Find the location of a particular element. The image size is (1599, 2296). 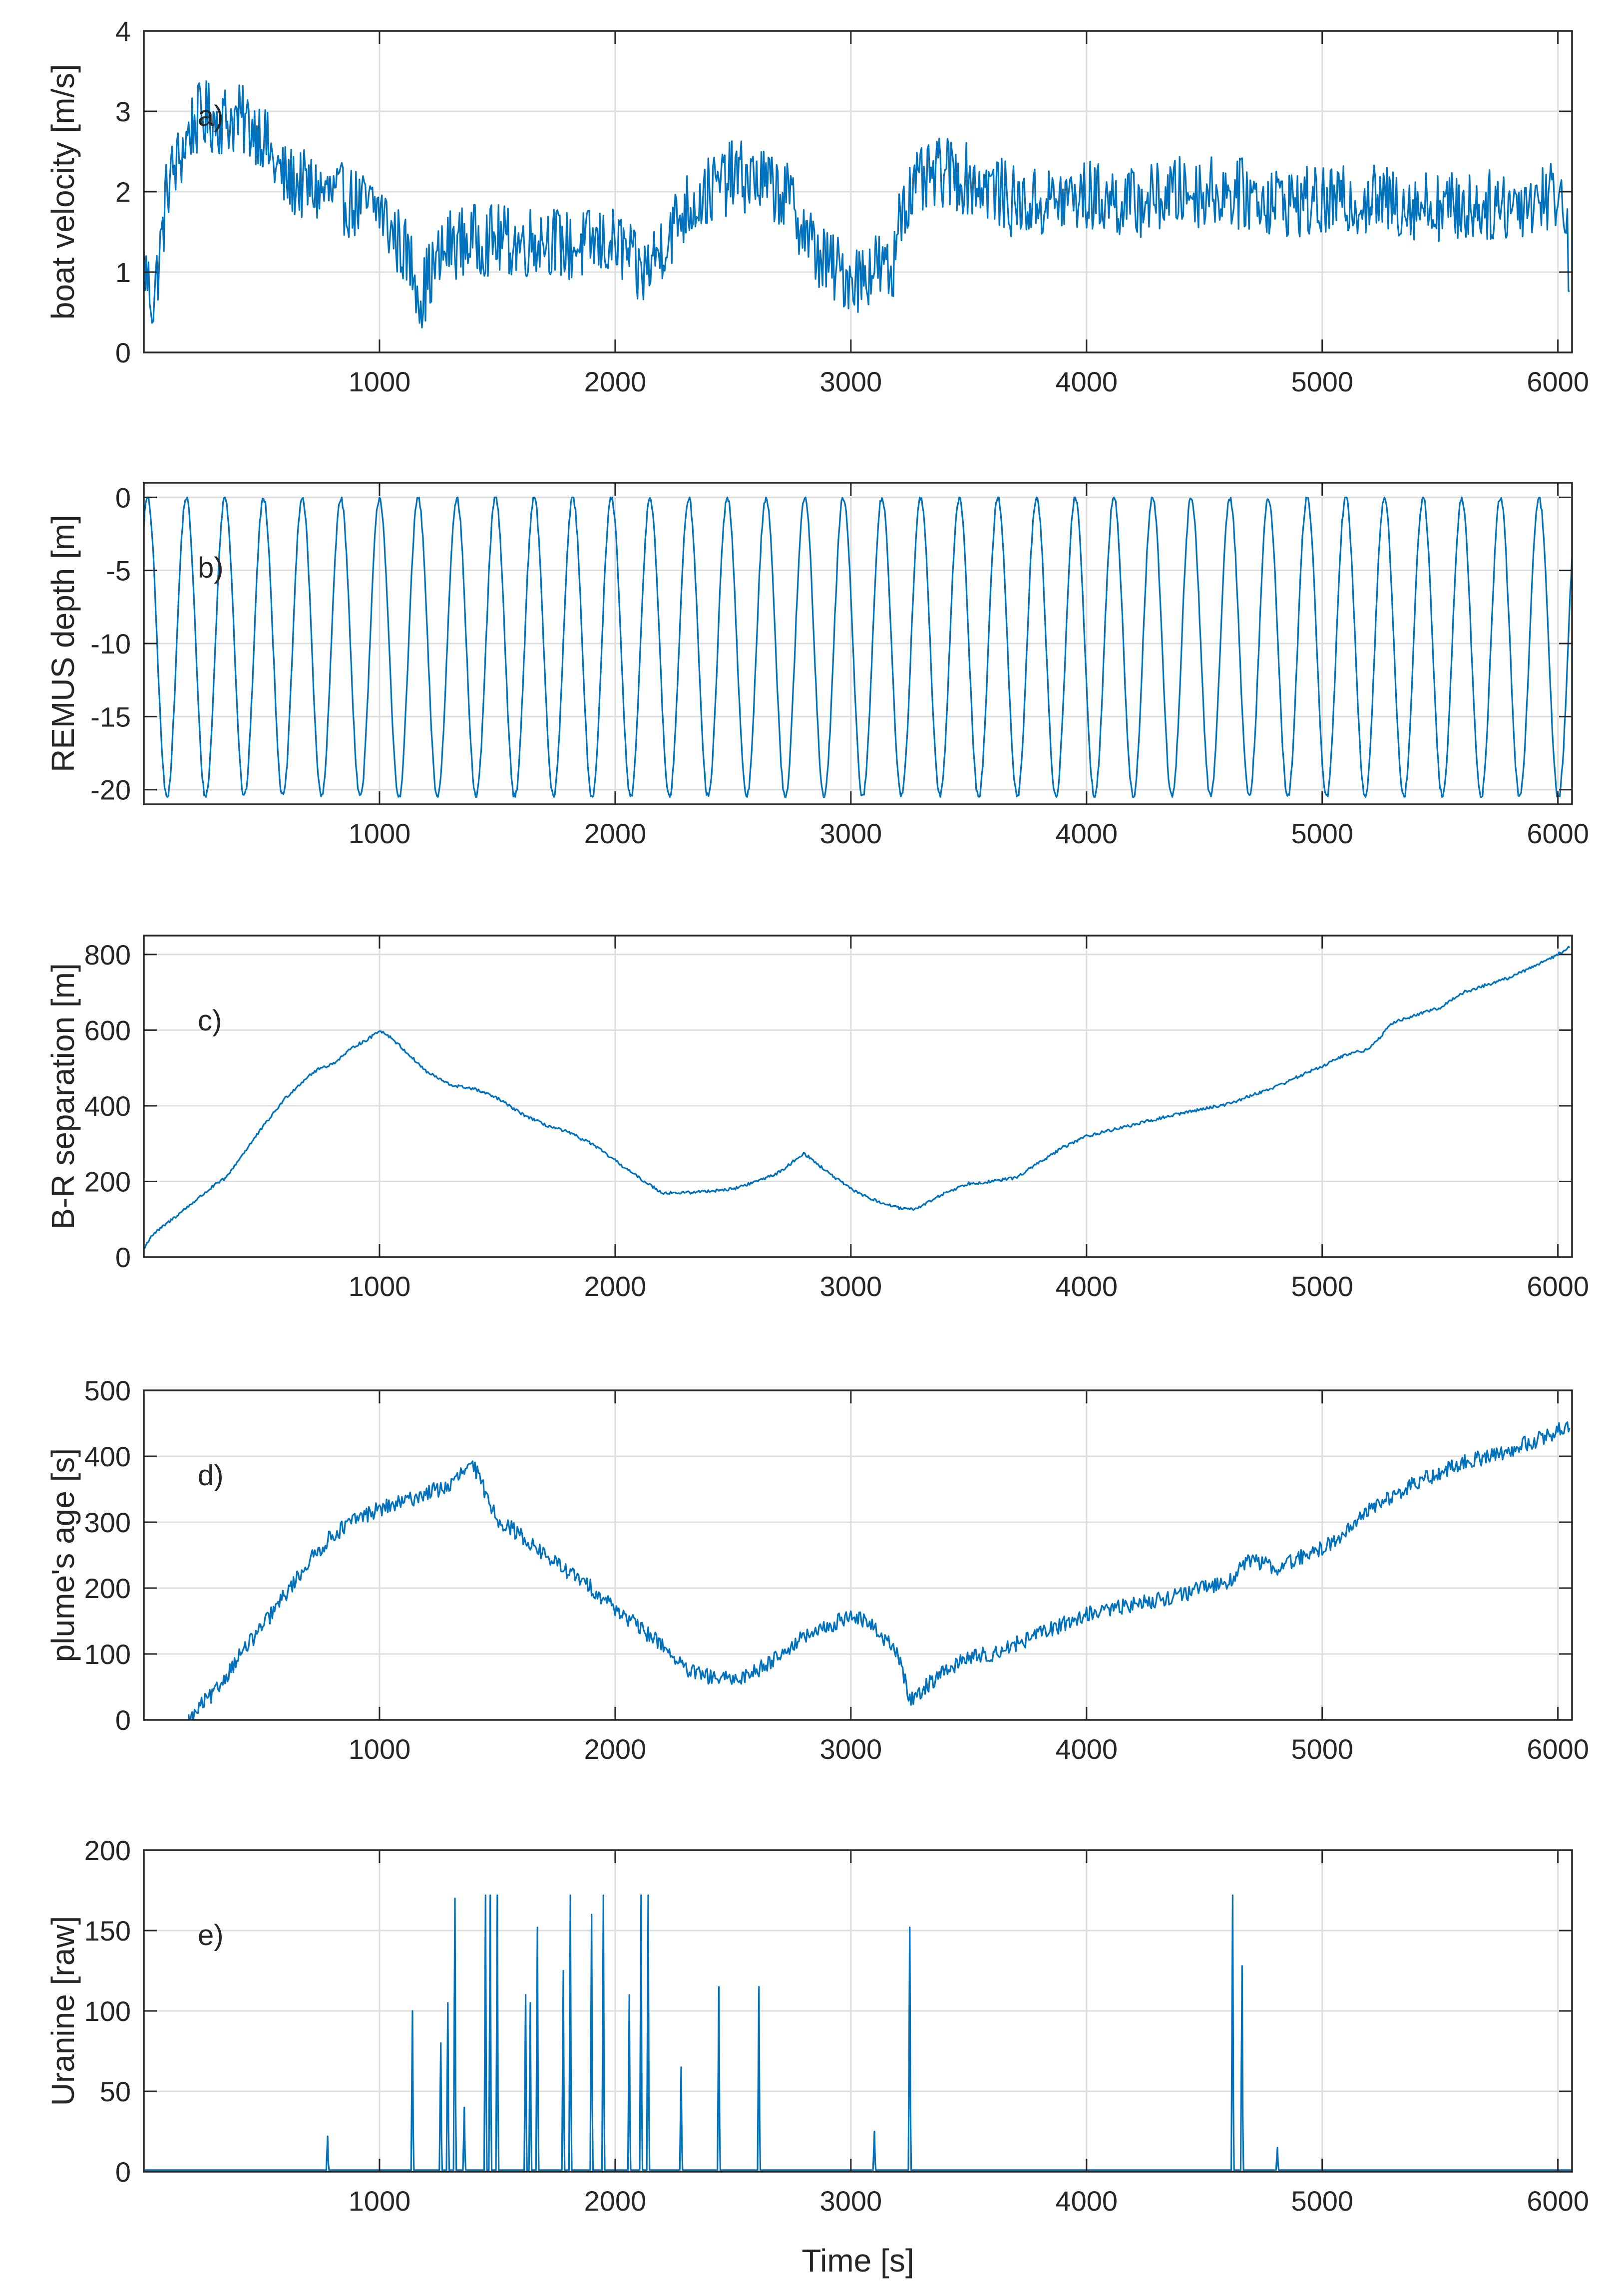

y-tick-label: 500 is located at coordinates (108, 1390).